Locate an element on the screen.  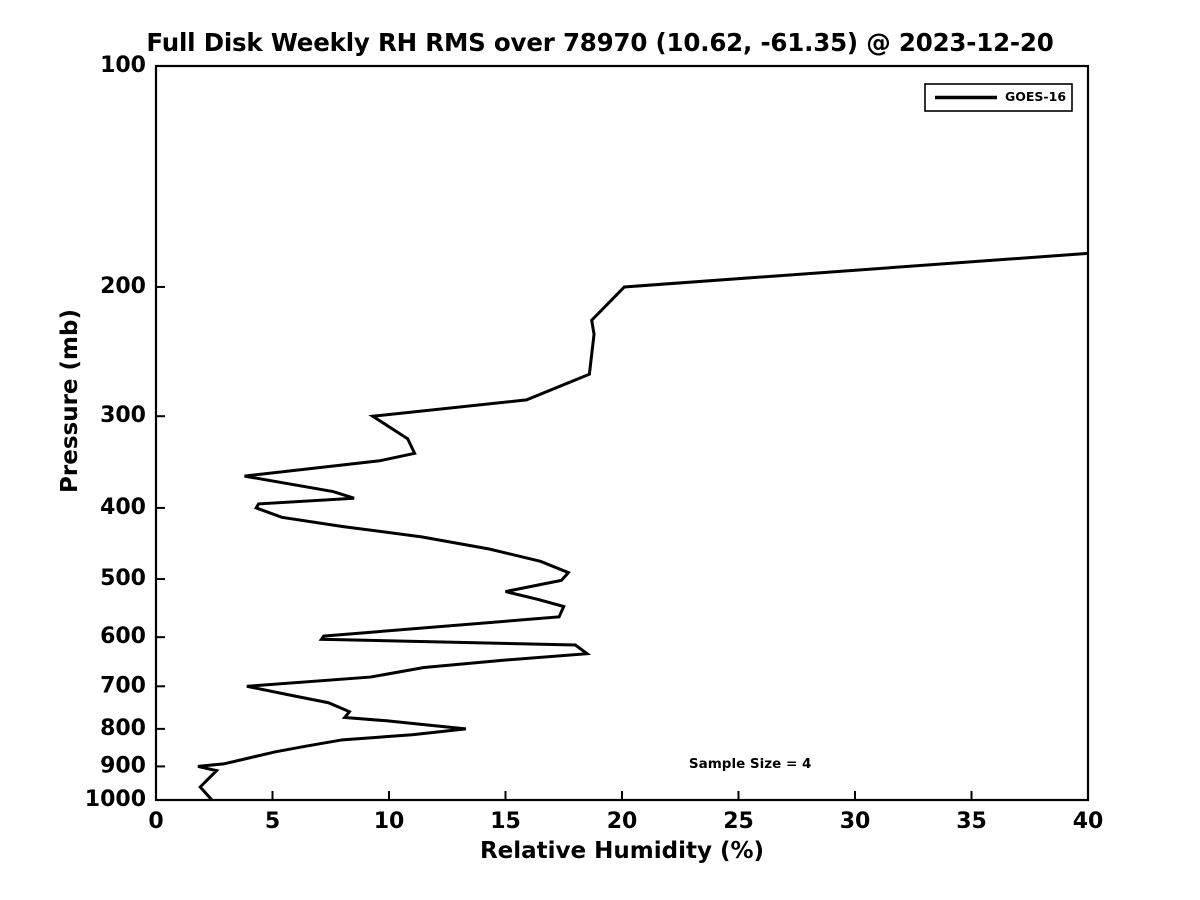
y-tick-label: 700 is located at coordinates (123, 685).